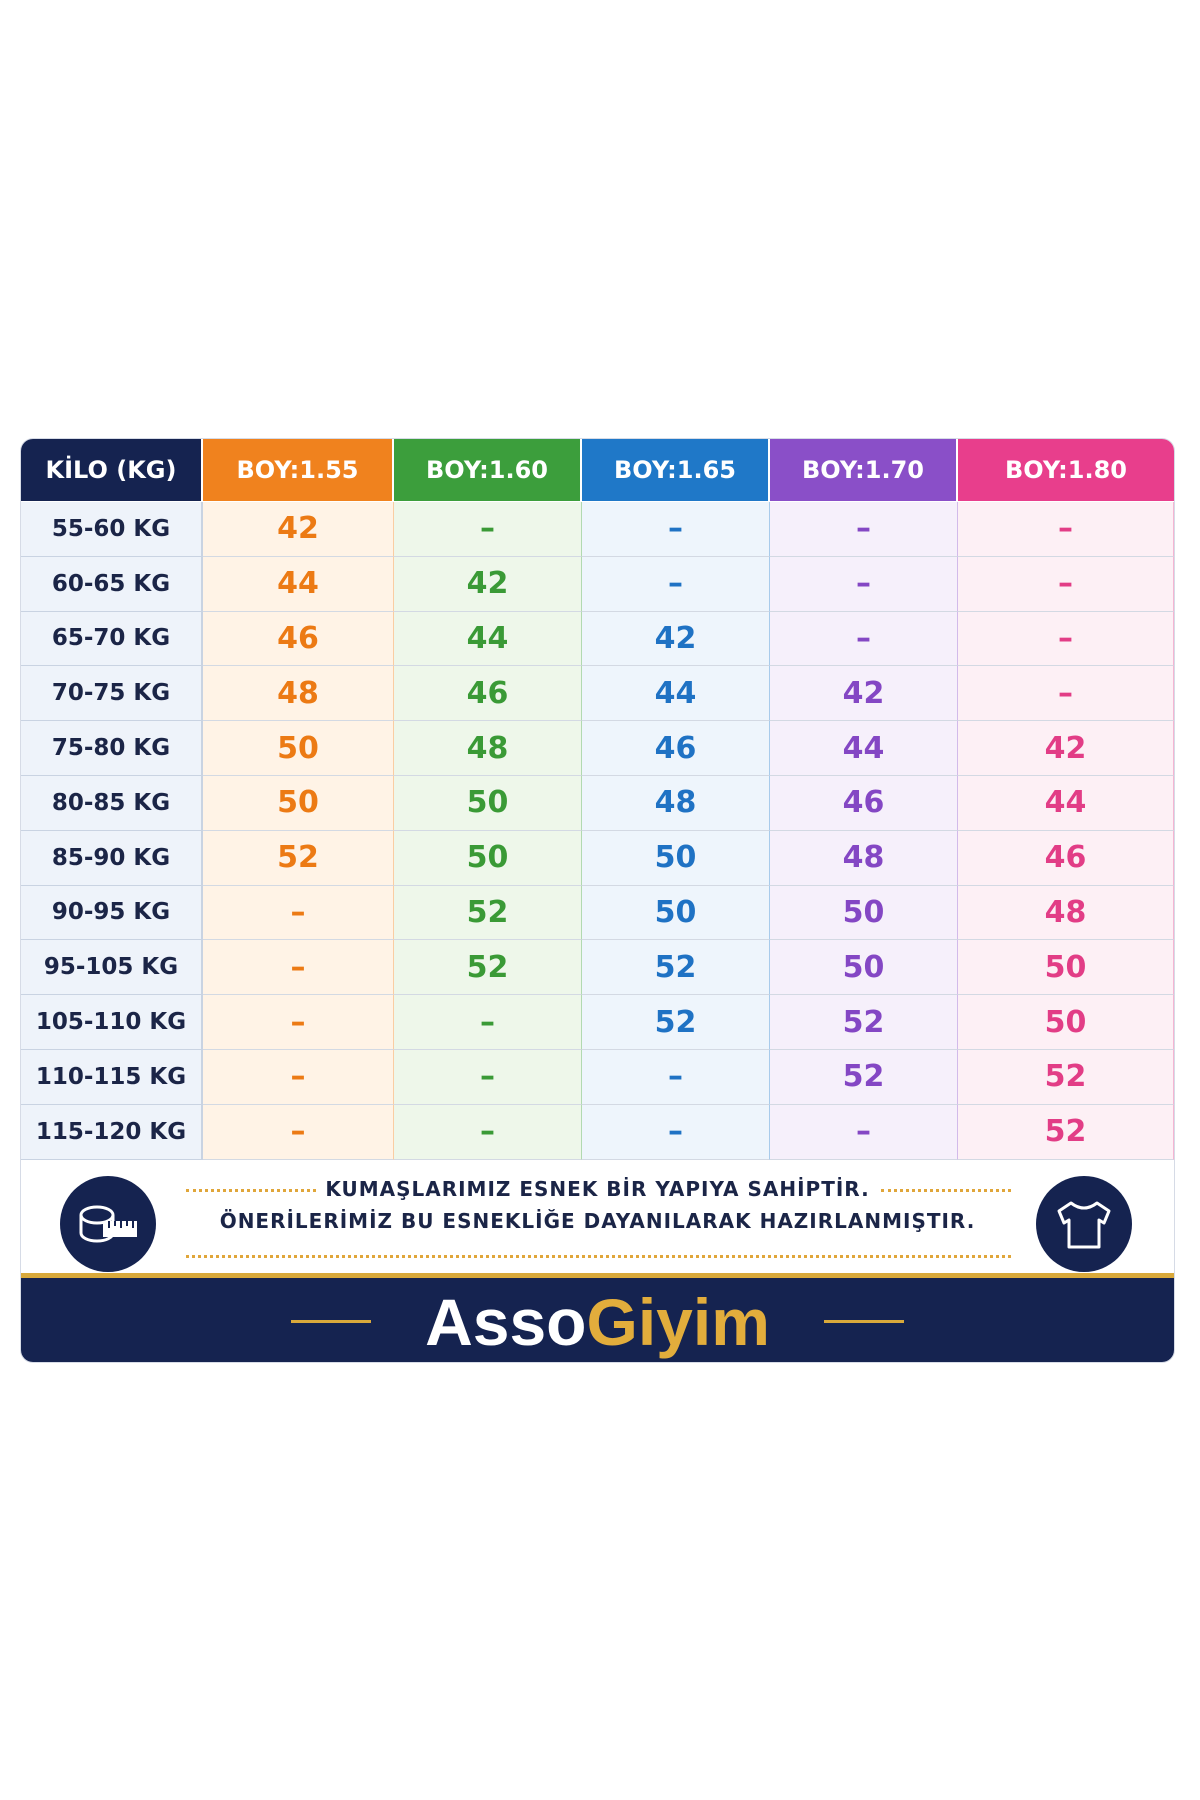 The height and width of the screenshot is (1800, 1200). What do you see at coordinates (112, 529) in the screenshot?
I see `row-label: 55-60 KG` at bounding box center [112, 529].